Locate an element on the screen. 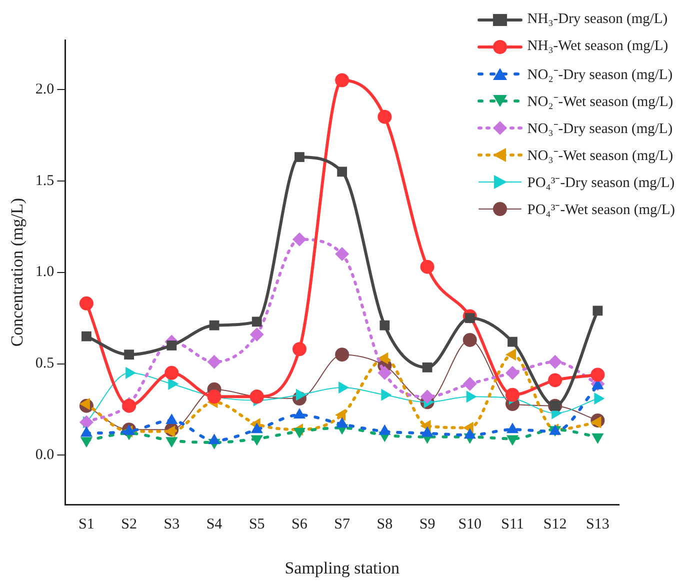 This screenshot has height=585, width=679. legend-label: NH₃-Dry season (mg/L) is located at coordinates (597, 19).